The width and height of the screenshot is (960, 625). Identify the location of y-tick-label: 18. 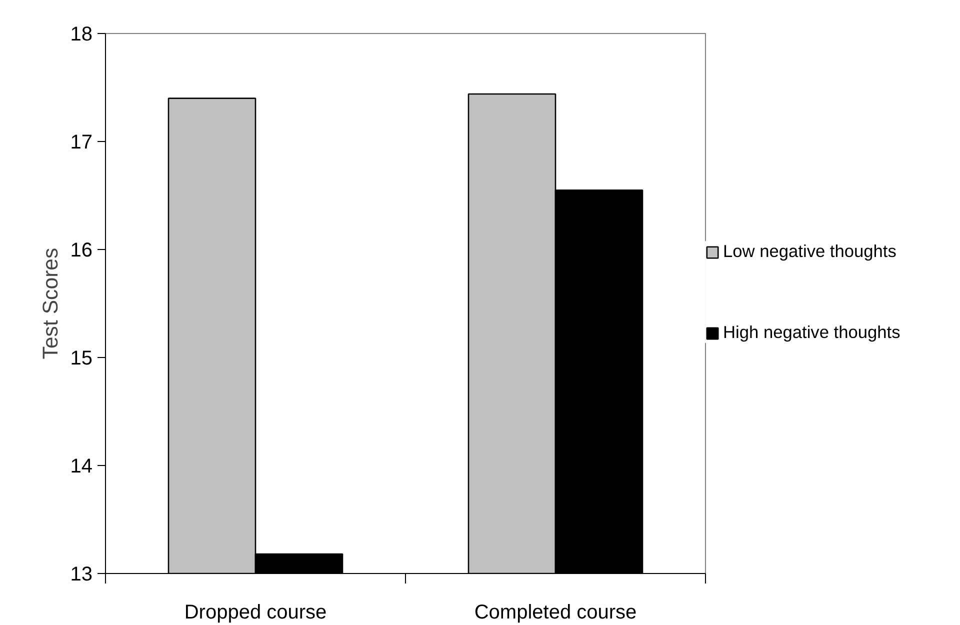
(81, 35).